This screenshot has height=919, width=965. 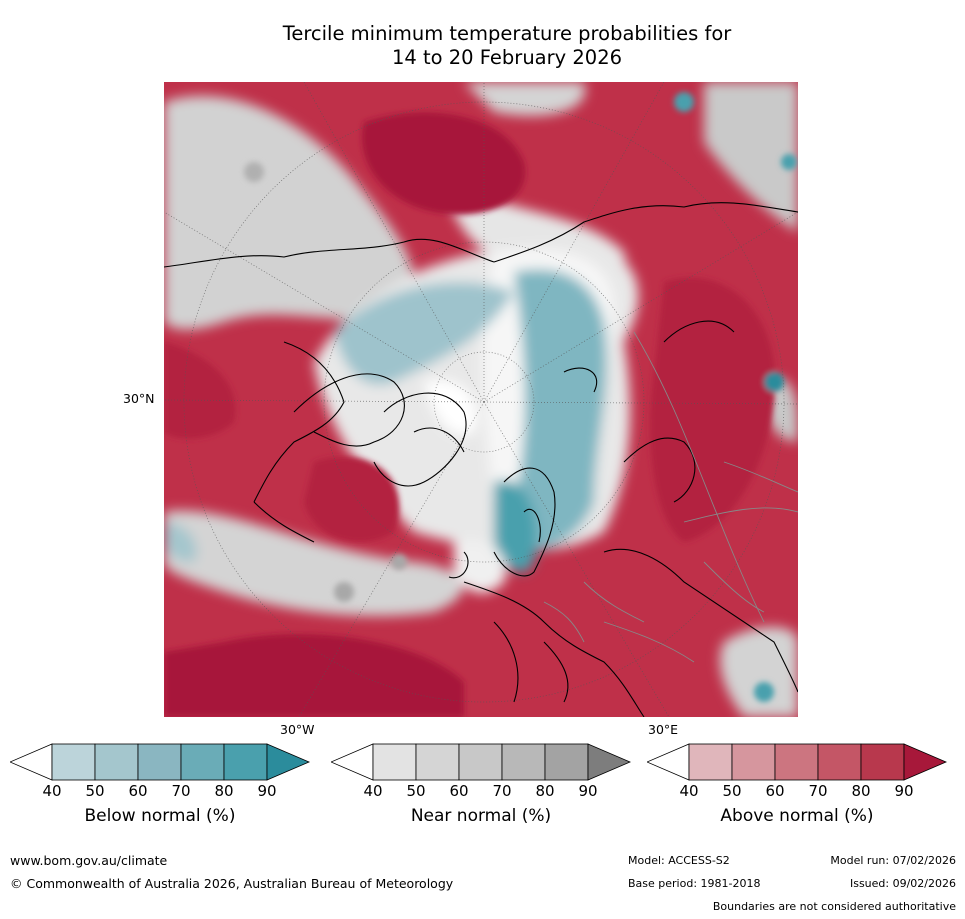 What do you see at coordinates (797, 816) in the screenshot?
I see `above-normal-legend-title: Above normal (%)` at bounding box center [797, 816].